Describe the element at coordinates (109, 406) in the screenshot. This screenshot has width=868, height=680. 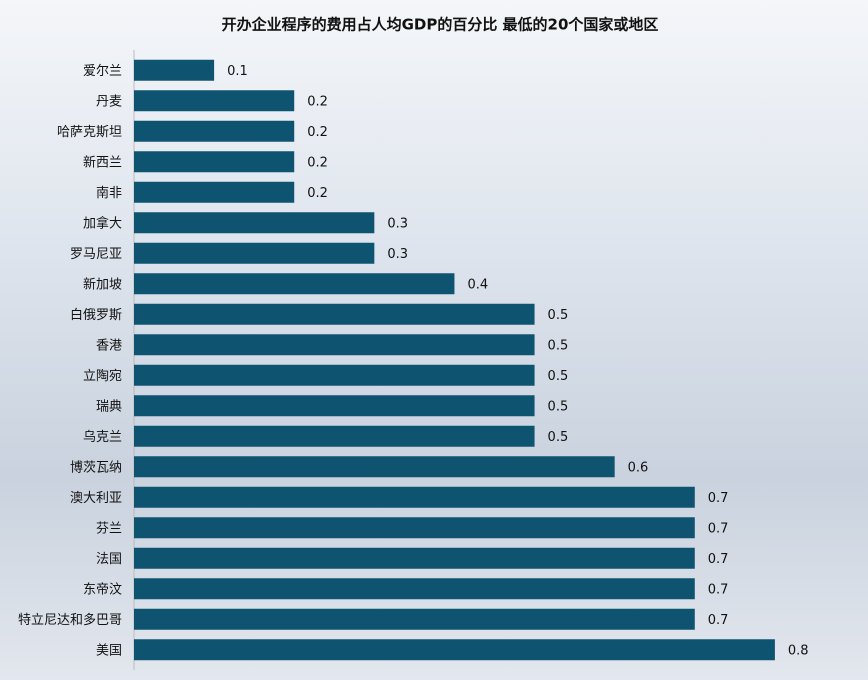
I see `y-tick-label: 瑞典` at that location.